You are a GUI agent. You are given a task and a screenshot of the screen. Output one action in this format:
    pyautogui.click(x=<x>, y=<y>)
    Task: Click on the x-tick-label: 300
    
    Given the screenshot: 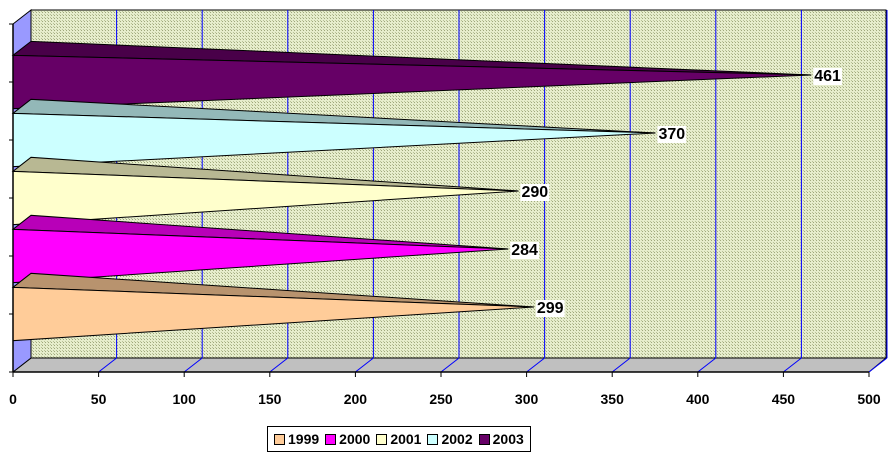 What is the action you would take?
    pyautogui.click(x=527, y=399)
    